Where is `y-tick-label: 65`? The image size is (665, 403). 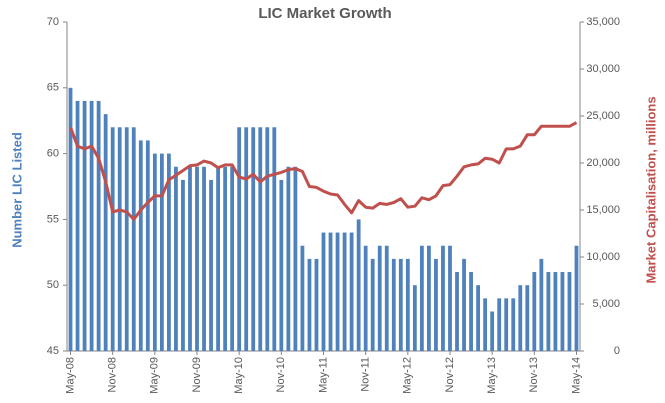
y-tick-label: 65 is located at coordinates (53, 88).